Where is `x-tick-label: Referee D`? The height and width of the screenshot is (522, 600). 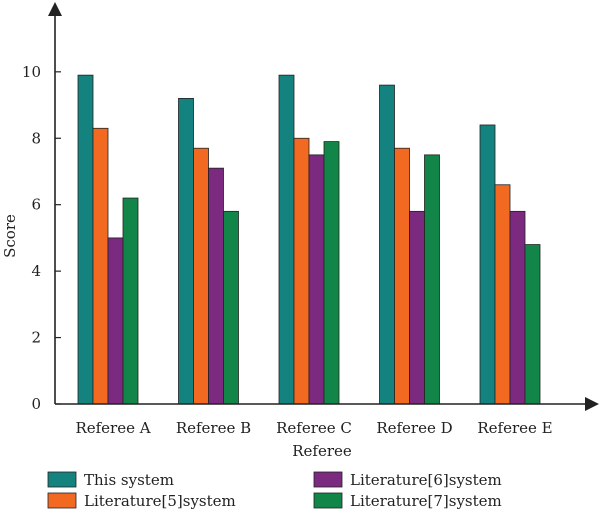
x-tick-label: Referee D is located at coordinates (414, 428).